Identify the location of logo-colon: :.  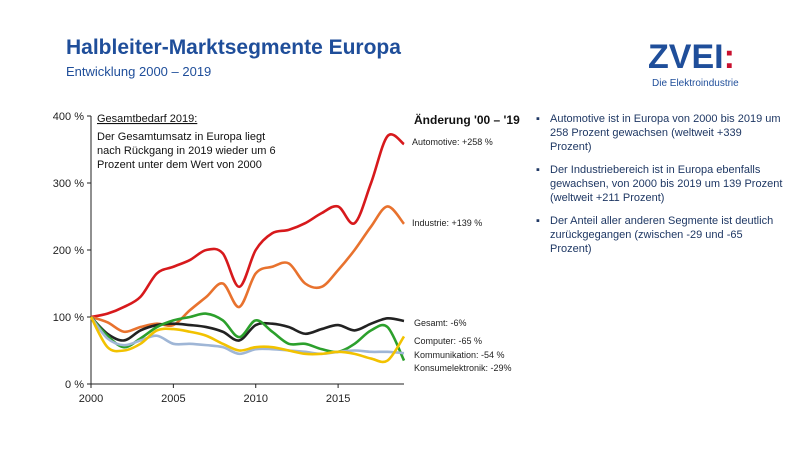
(729, 57).